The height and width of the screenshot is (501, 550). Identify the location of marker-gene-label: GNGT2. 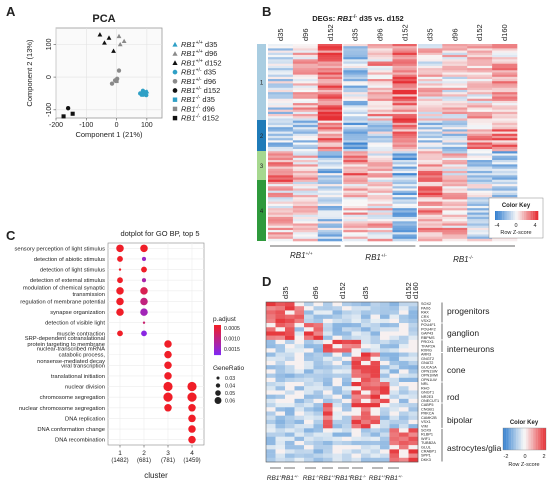
(427, 359).